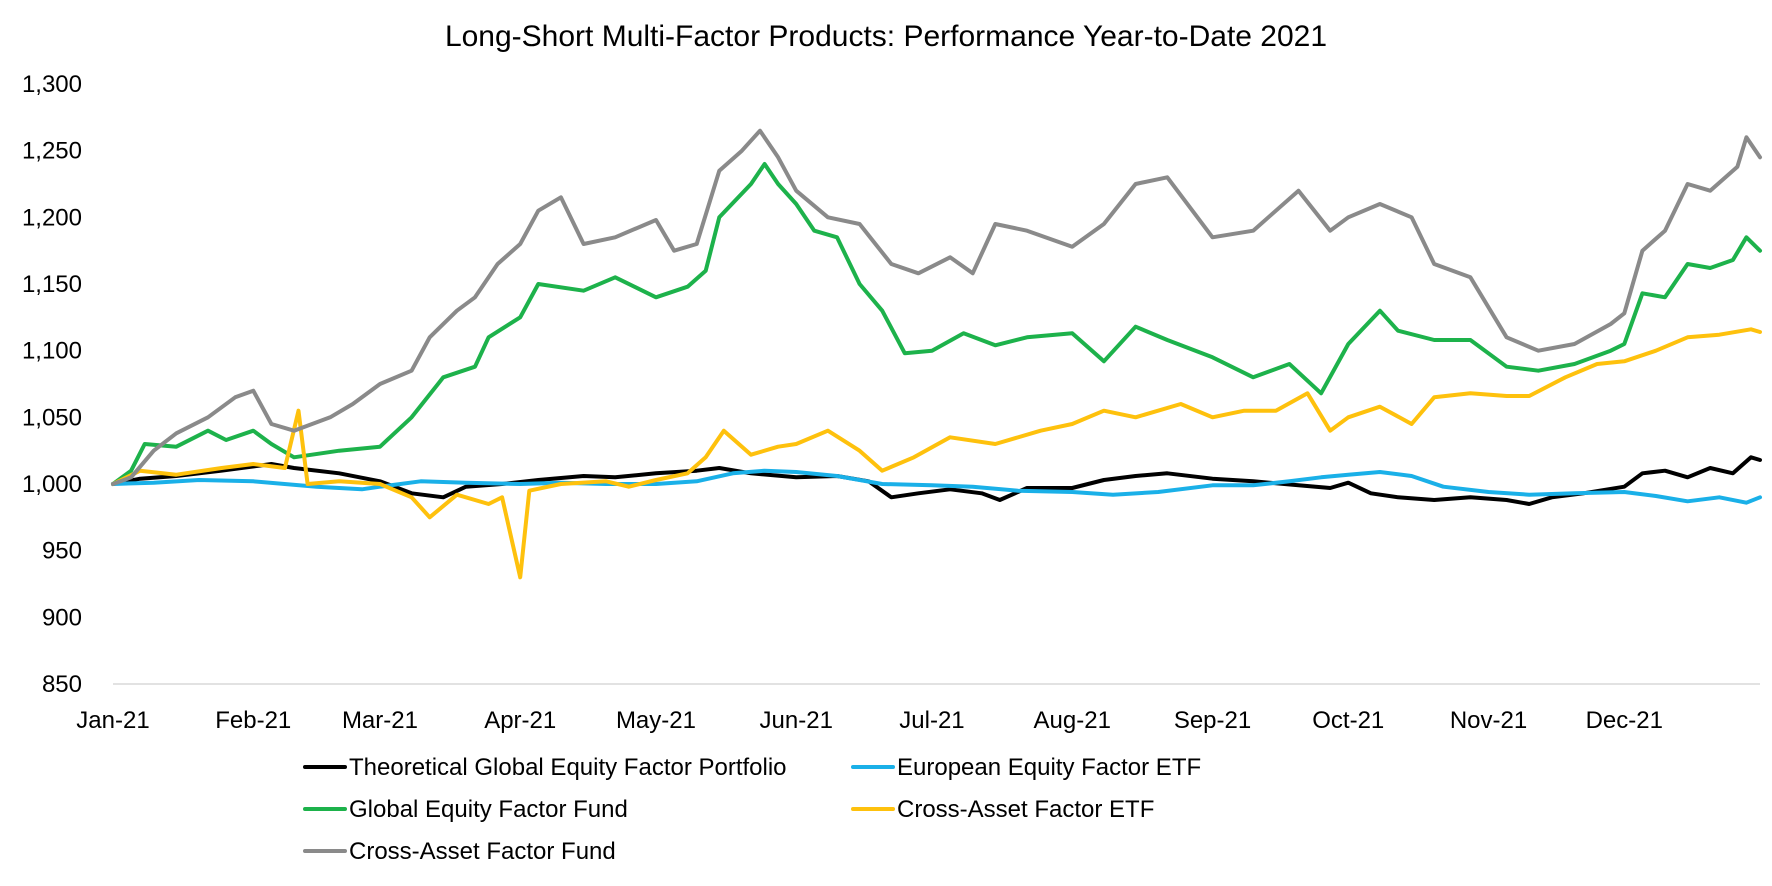 This screenshot has width=1772, height=886. What do you see at coordinates (1488, 720) in the screenshot?
I see `x-tick-label: Nov-21` at bounding box center [1488, 720].